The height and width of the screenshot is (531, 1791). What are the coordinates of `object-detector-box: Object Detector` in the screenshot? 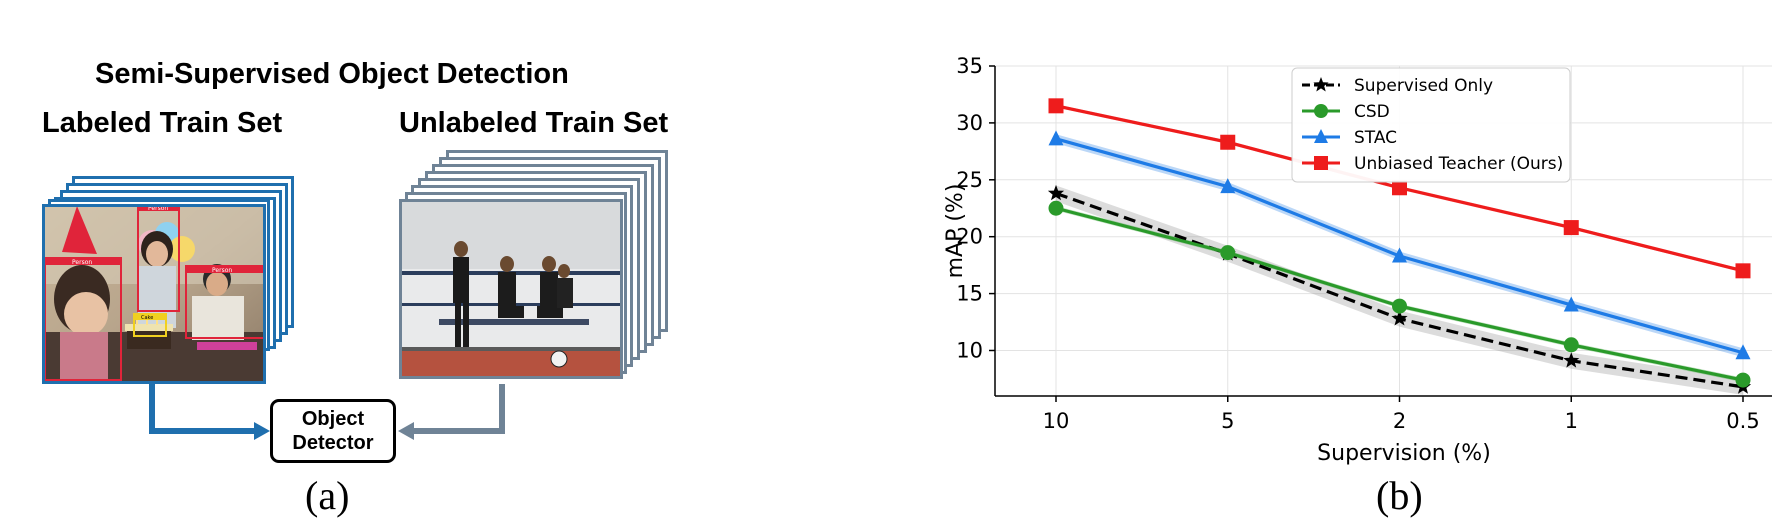 It's located at (333, 431).